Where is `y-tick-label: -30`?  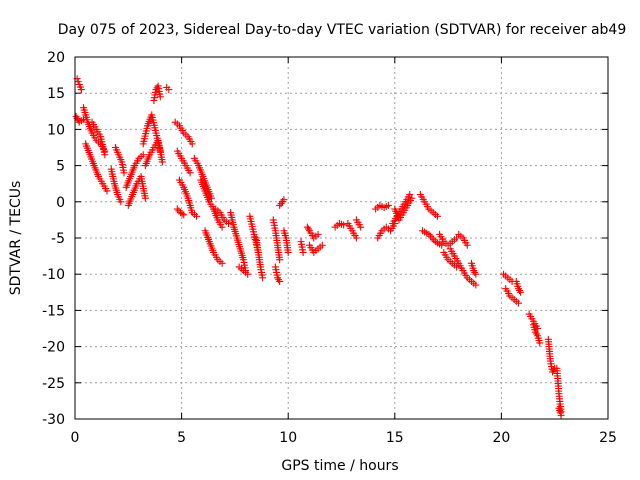 y-tick-label: -30 is located at coordinates (53, 420).